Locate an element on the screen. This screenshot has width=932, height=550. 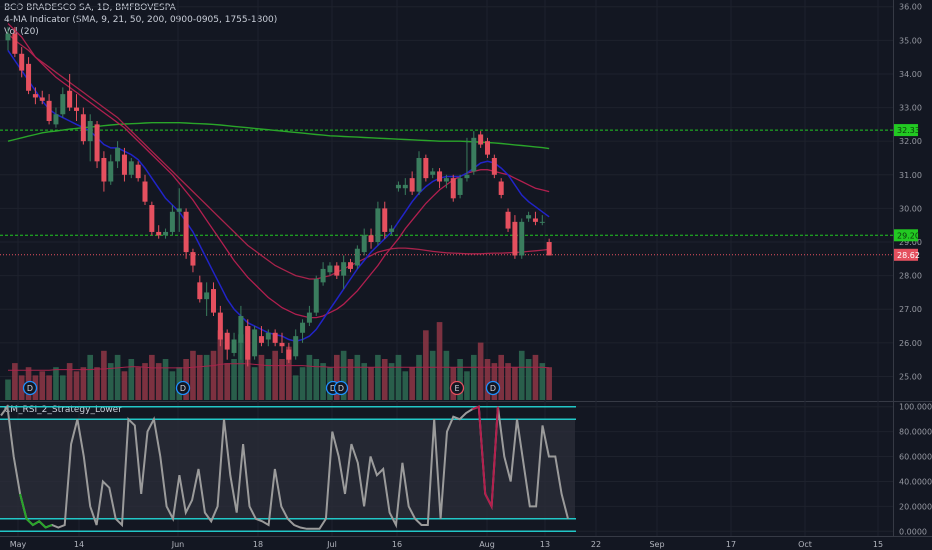
price-tick-label: 35.00 is located at coordinates (910, 40).